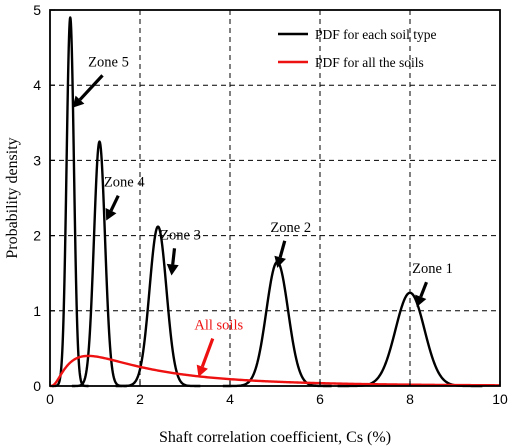 This screenshot has width=512, height=447. I want to click on legend-label: PDF for each soil type, so click(375, 34).